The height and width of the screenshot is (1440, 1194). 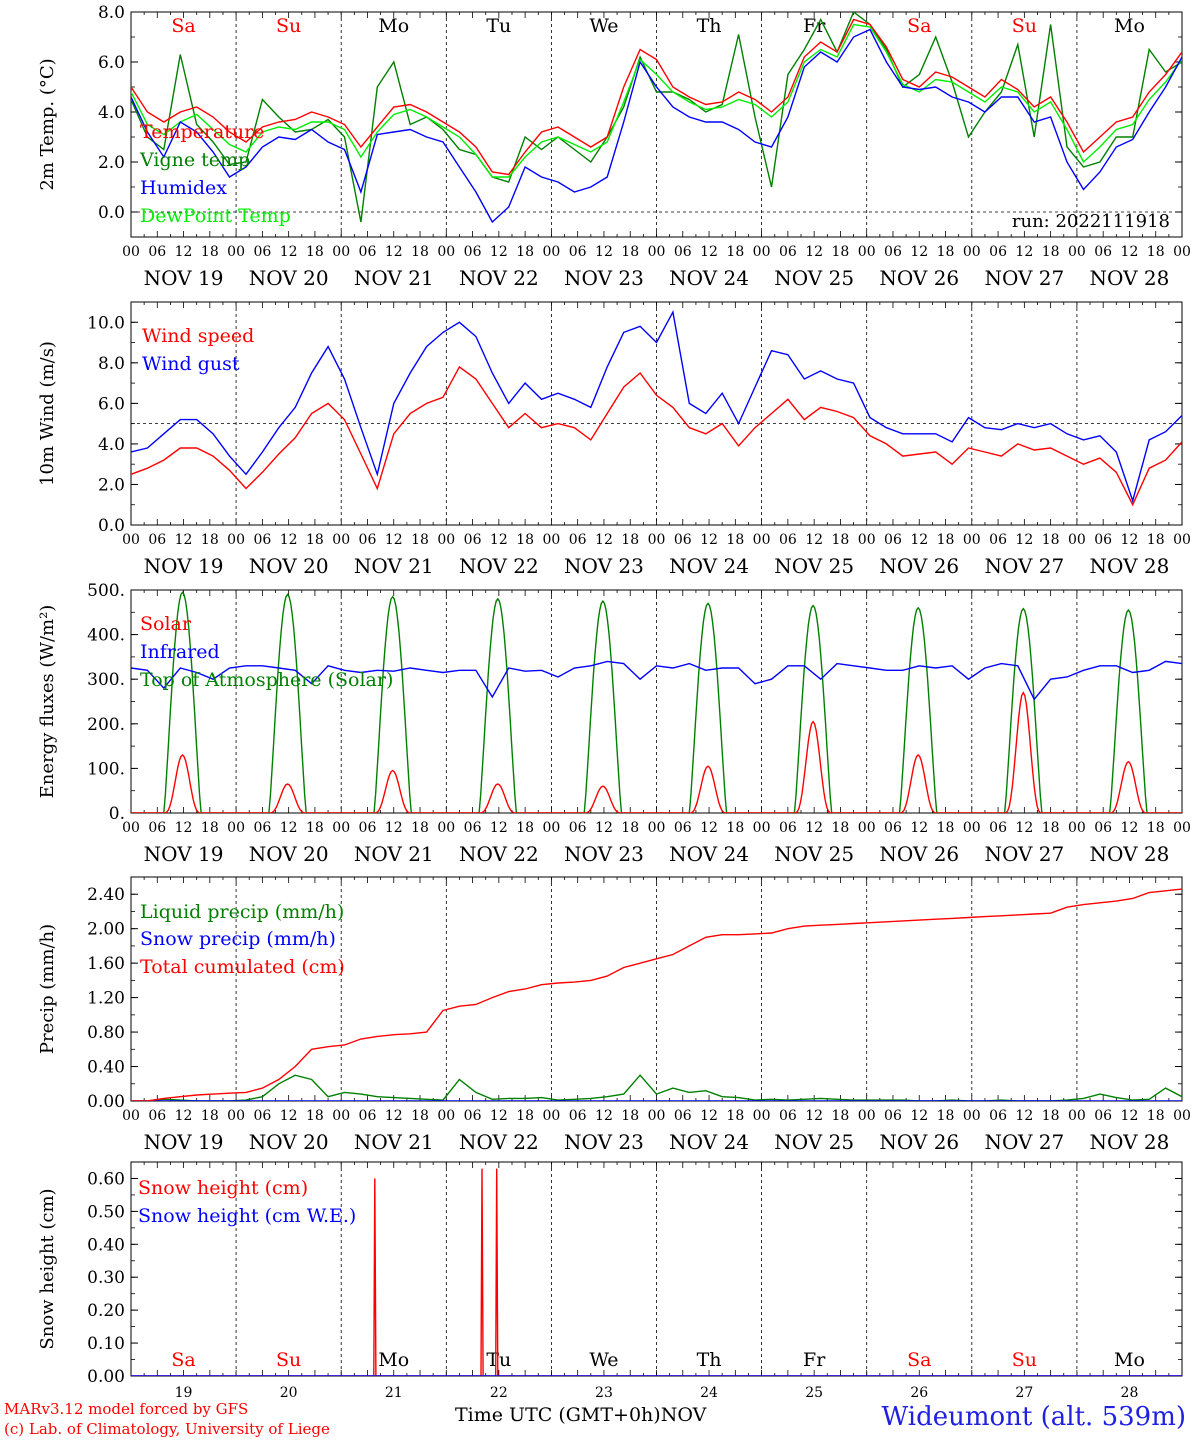 What do you see at coordinates (1033, 1417) in the screenshot?
I see `station-name: Wideumont (alt. 539m)` at bounding box center [1033, 1417].